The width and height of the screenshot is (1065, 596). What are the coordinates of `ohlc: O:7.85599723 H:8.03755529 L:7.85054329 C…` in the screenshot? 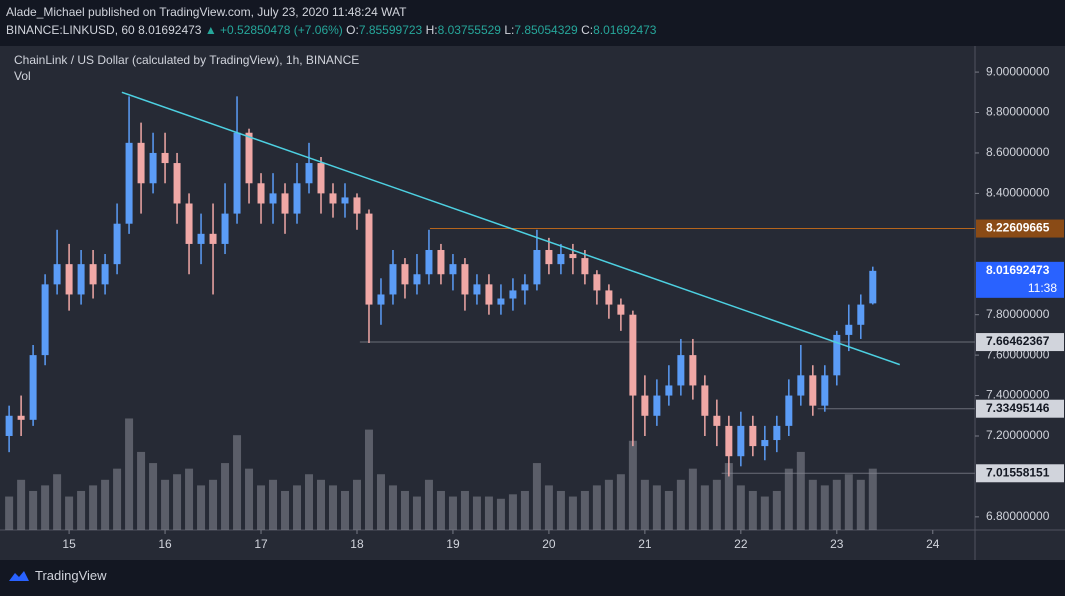 It's located at (501, 30).